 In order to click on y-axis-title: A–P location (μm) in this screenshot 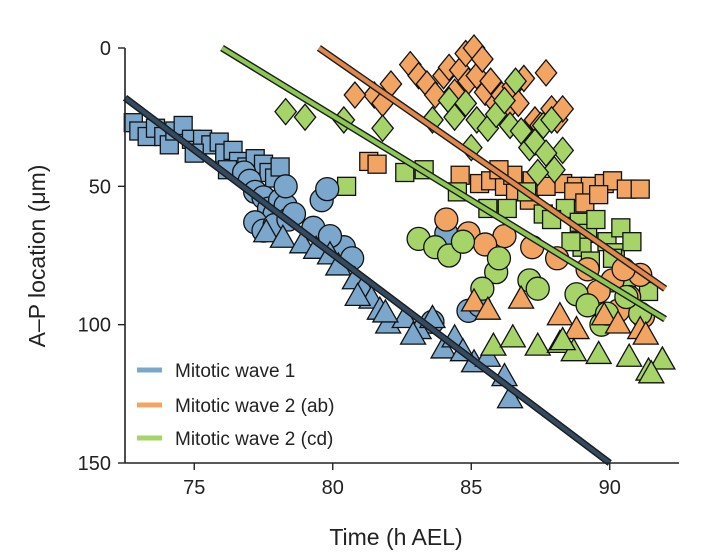, I will do `click(37, 256)`.